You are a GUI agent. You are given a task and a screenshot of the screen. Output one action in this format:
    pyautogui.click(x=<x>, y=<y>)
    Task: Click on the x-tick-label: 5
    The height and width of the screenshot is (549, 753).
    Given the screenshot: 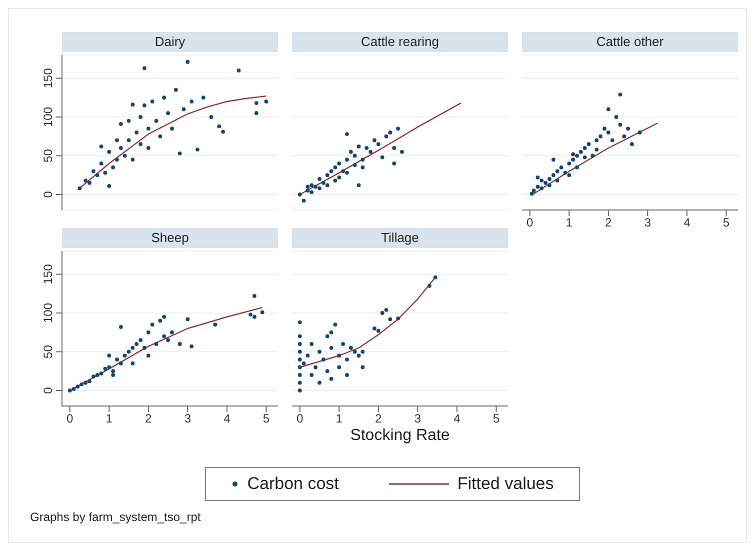 What is the action you would take?
    pyautogui.click(x=496, y=419)
    